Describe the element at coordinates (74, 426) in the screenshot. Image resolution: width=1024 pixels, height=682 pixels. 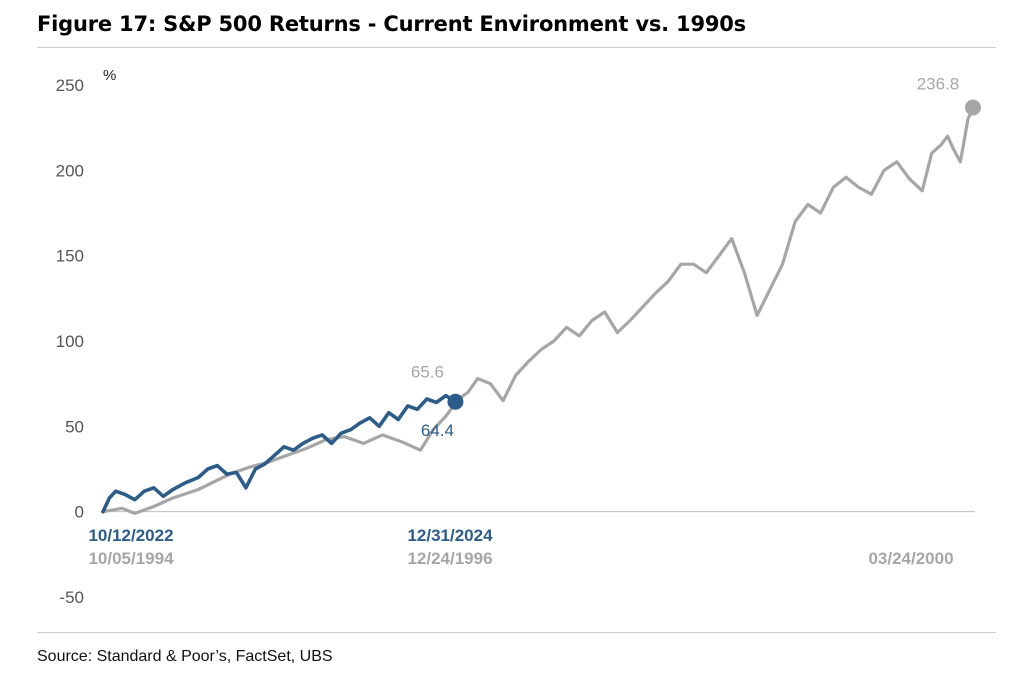
I see `y-tick-label-50: 50` at that location.